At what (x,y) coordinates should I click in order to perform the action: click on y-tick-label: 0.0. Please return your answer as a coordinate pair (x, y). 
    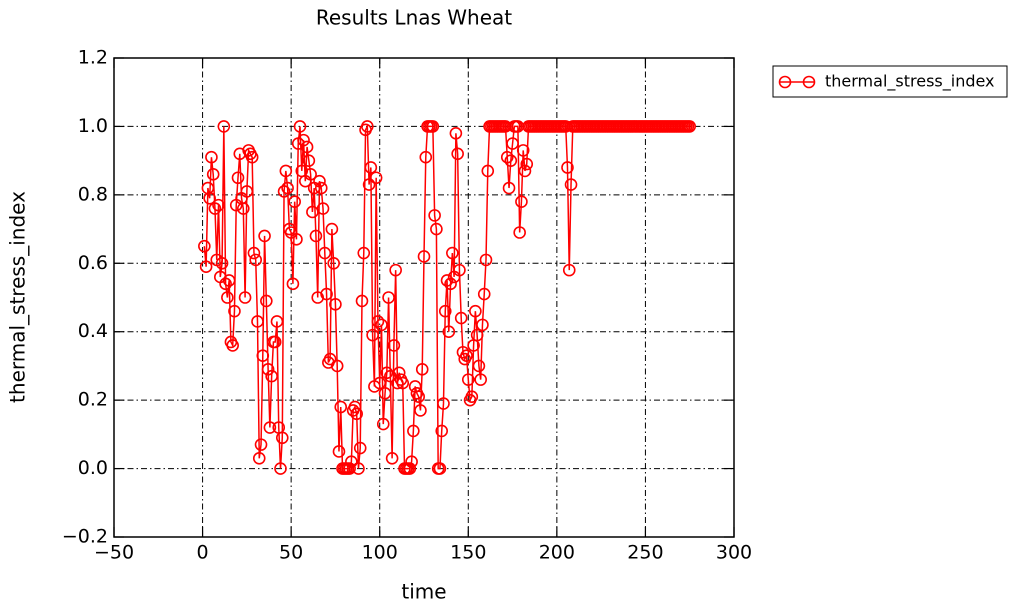
    Looking at the image, I should click on (93, 468).